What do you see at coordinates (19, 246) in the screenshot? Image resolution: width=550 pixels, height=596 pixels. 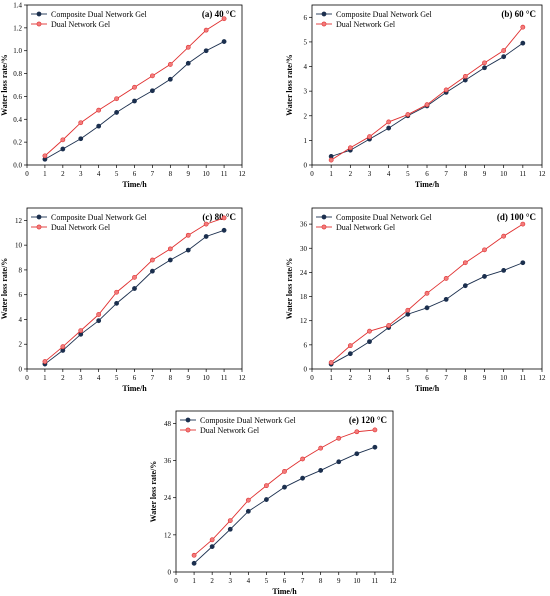 I see `y-tick-label: 10` at bounding box center [19, 246].